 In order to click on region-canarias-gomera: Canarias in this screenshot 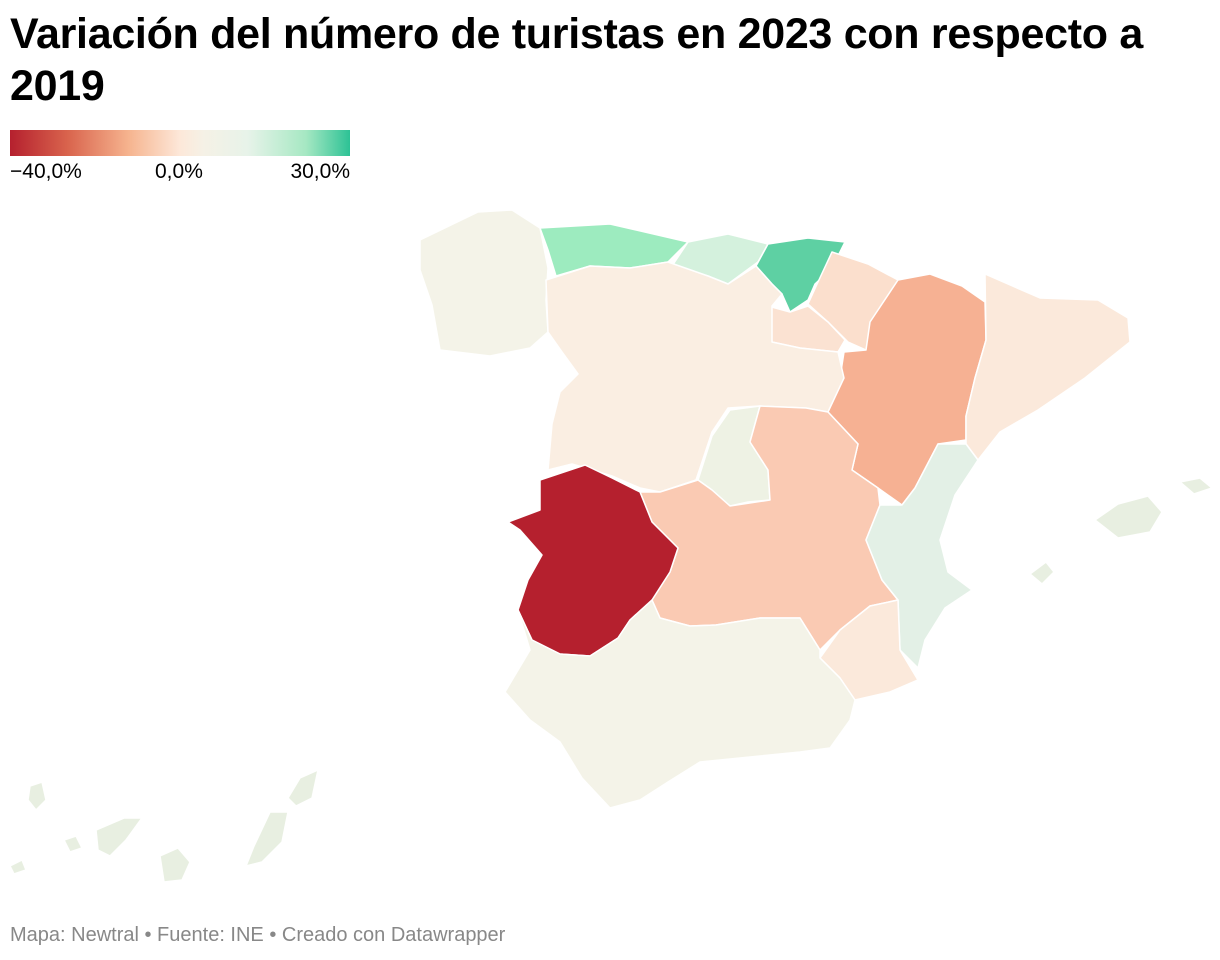, I will do `click(73, 844)`.